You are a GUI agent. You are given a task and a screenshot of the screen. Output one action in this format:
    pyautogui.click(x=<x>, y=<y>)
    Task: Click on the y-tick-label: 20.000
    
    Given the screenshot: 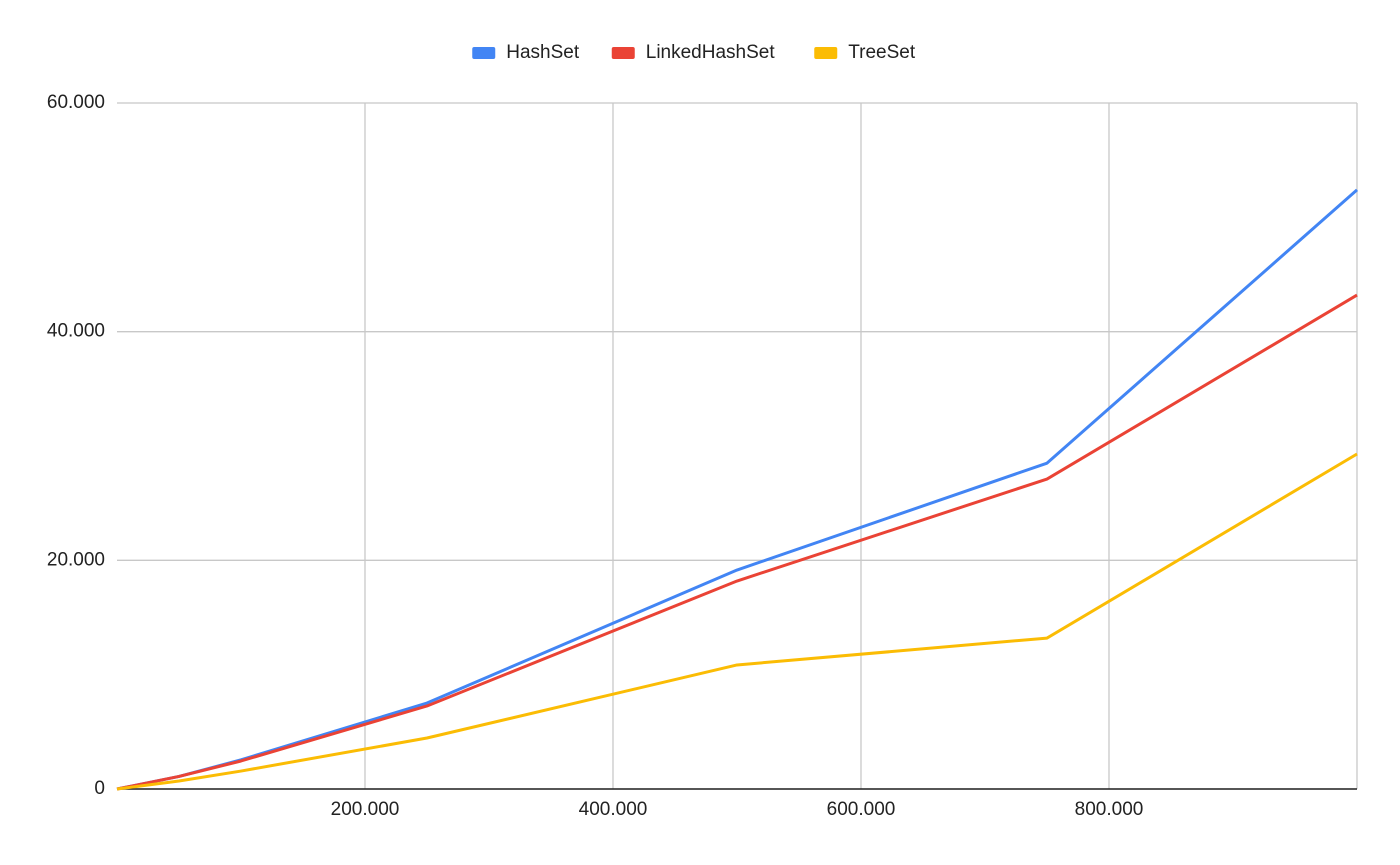 What is the action you would take?
    pyautogui.click(x=76, y=559)
    